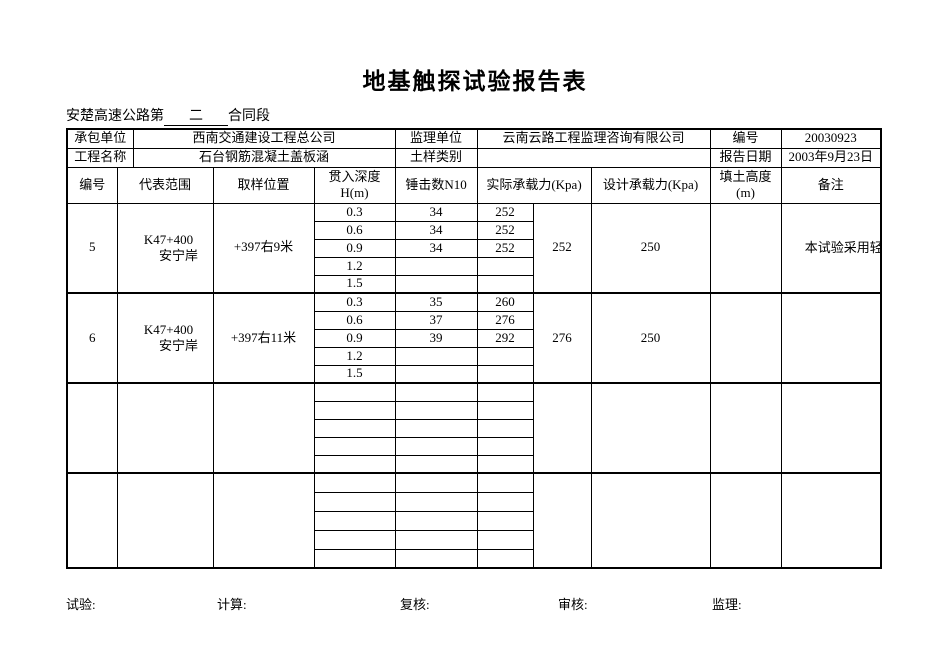 Image resolution: width=950 pixels, height=672 pixels. I want to click on signature-label-review: 审核:, so click(573, 604).